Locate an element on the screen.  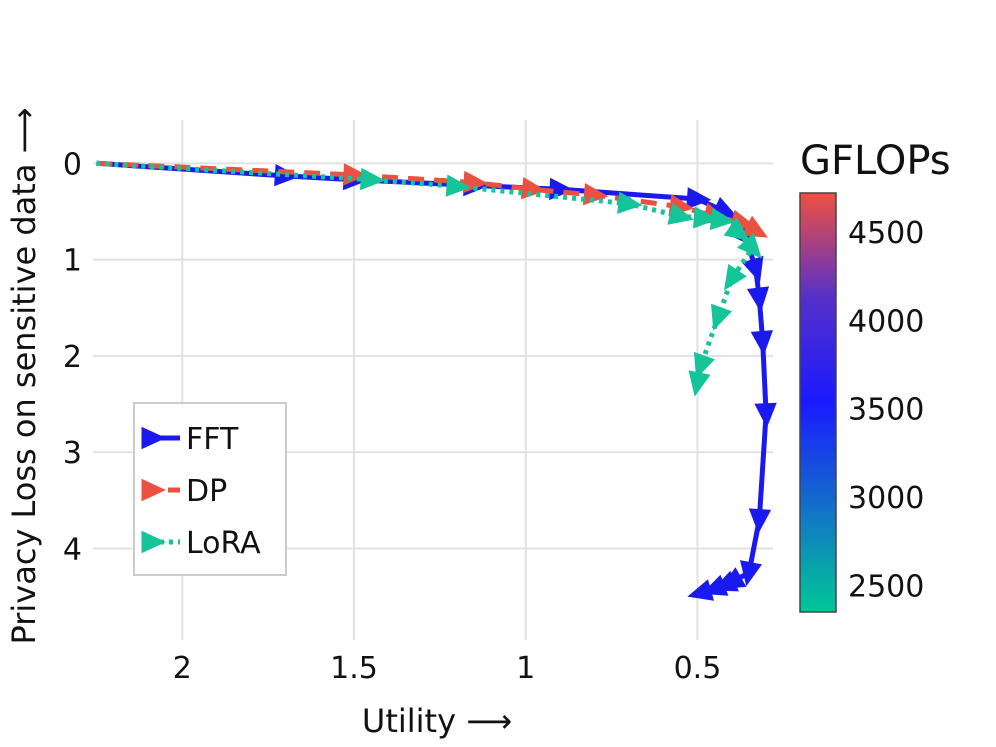
colorbar-tick-label: 3500 is located at coordinates (886, 410).